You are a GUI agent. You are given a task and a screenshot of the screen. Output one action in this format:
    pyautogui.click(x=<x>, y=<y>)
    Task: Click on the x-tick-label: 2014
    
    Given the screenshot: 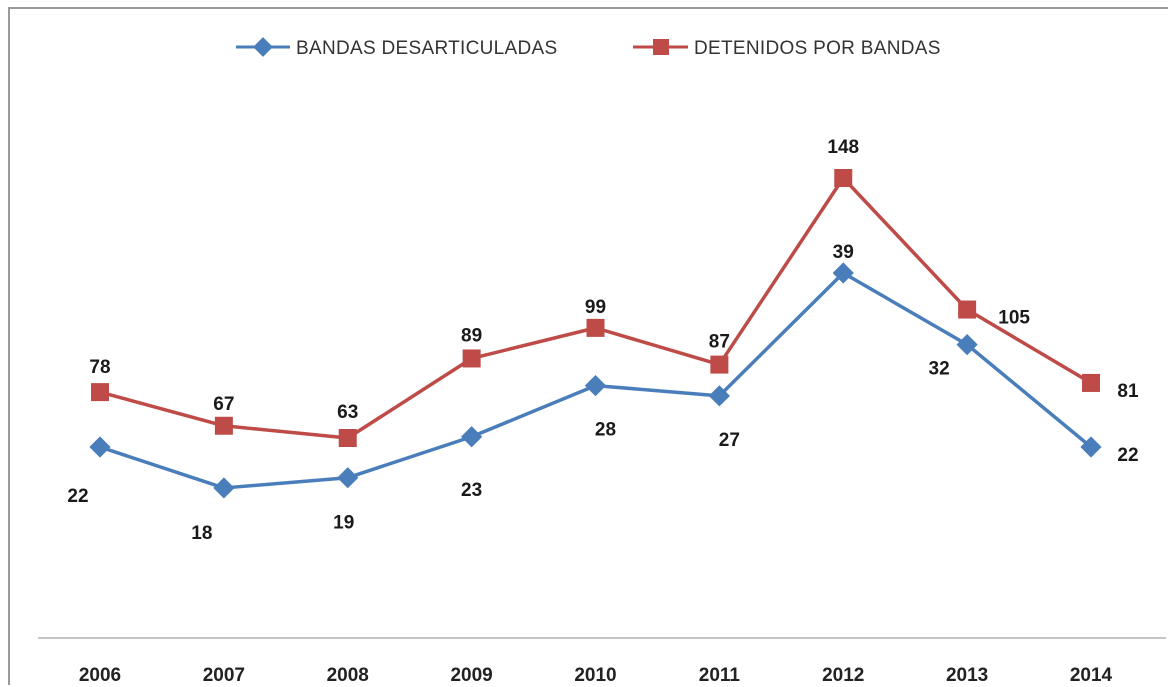 What is the action you would take?
    pyautogui.click(x=1091, y=675)
    